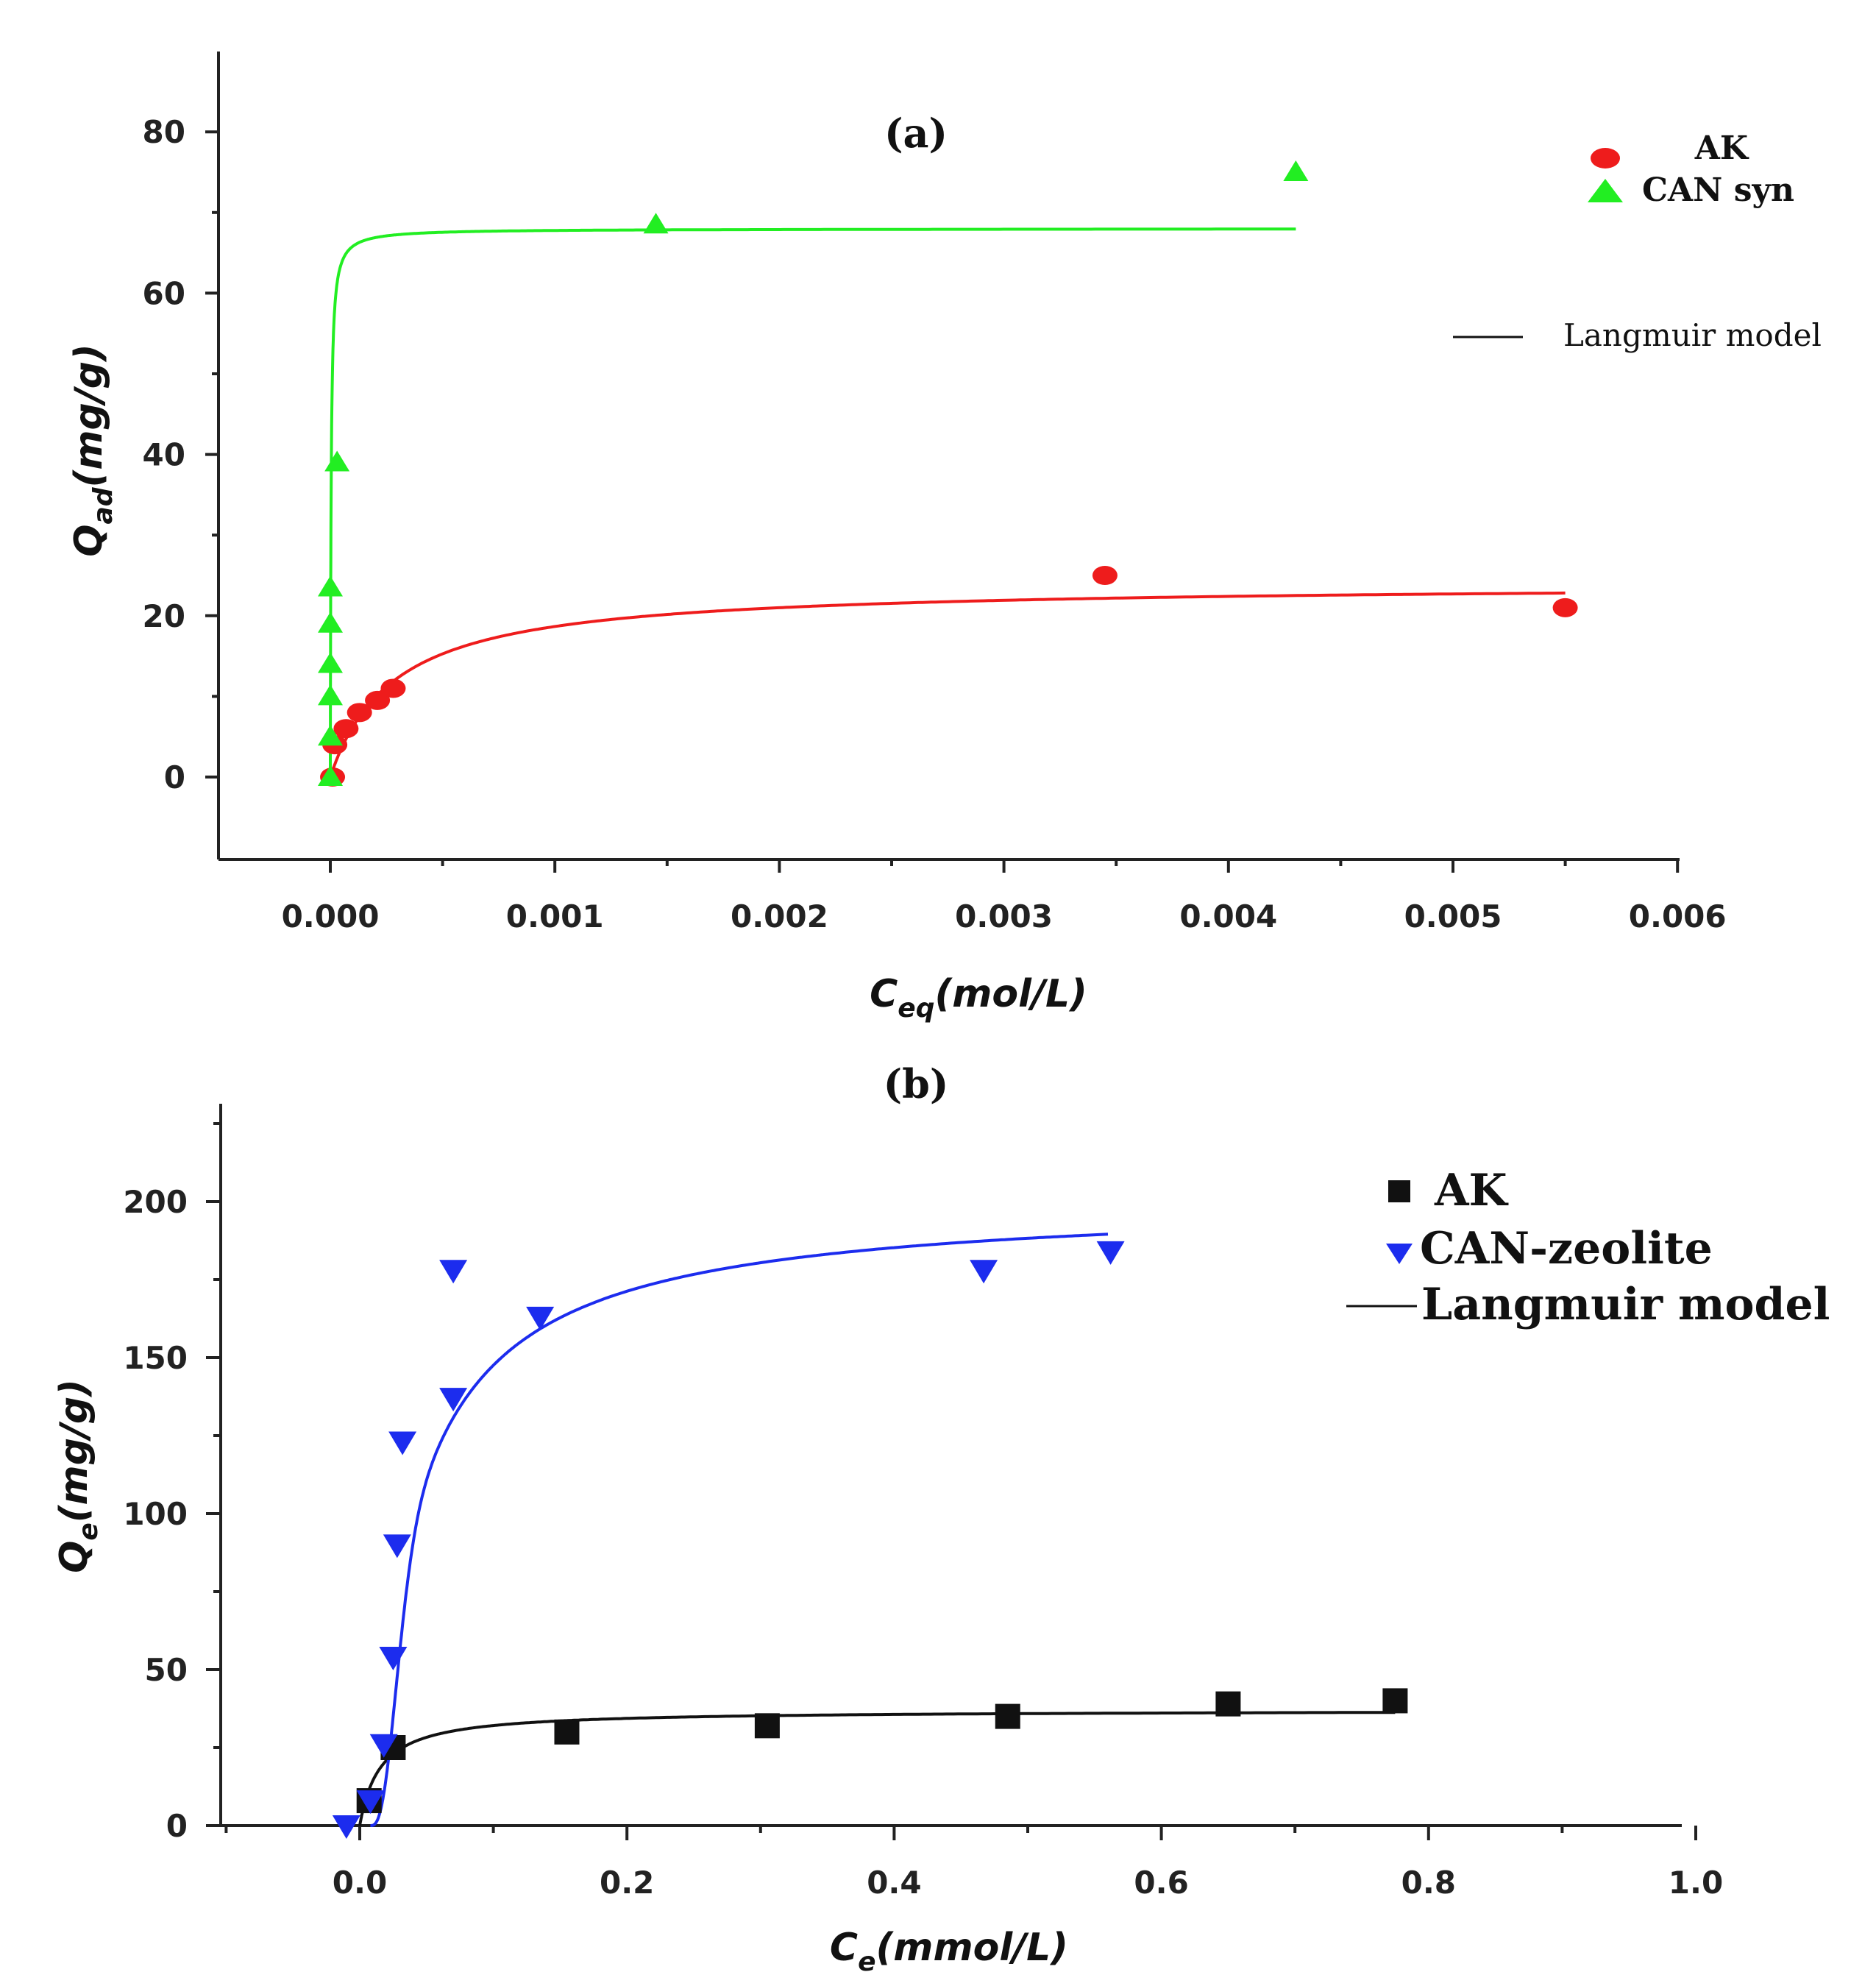  Describe the element at coordinates (1718, 190) in the screenshot. I see `chart-a-legend-can-label: CAN syn` at that location.